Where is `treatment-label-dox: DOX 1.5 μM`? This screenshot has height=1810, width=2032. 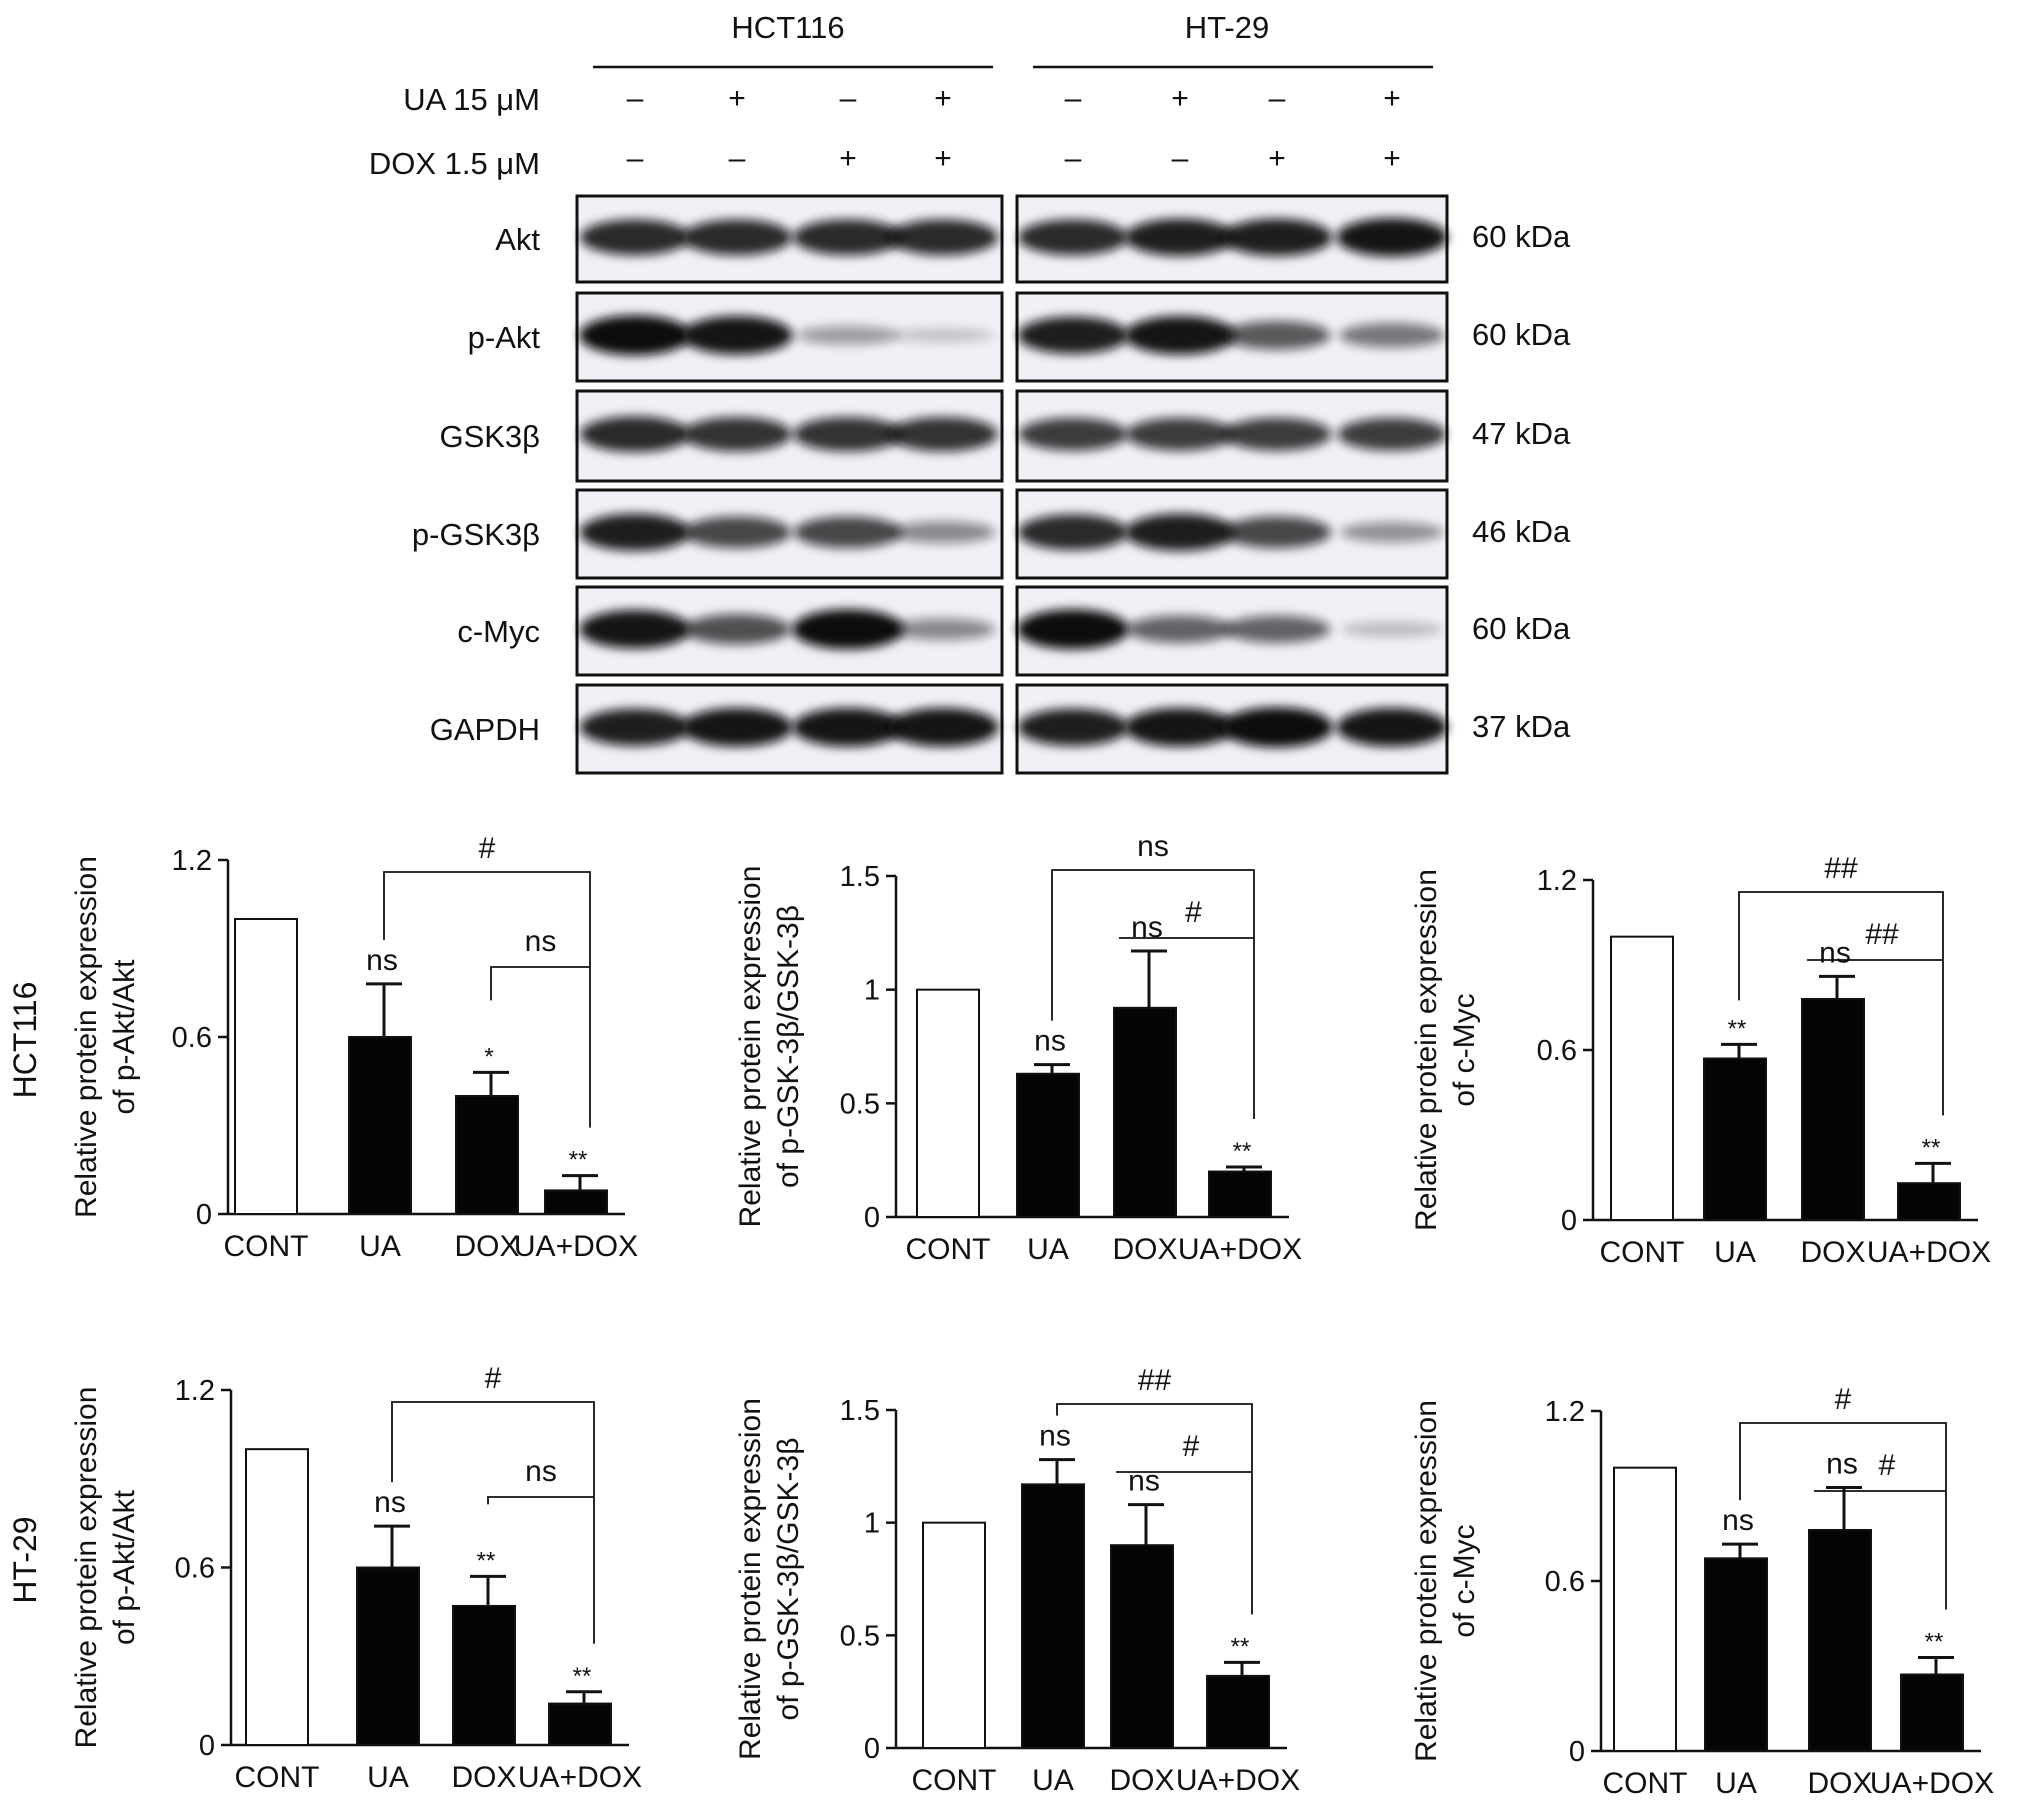 treatment-label-dox: DOX 1.5 μM is located at coordinates (454, 163).